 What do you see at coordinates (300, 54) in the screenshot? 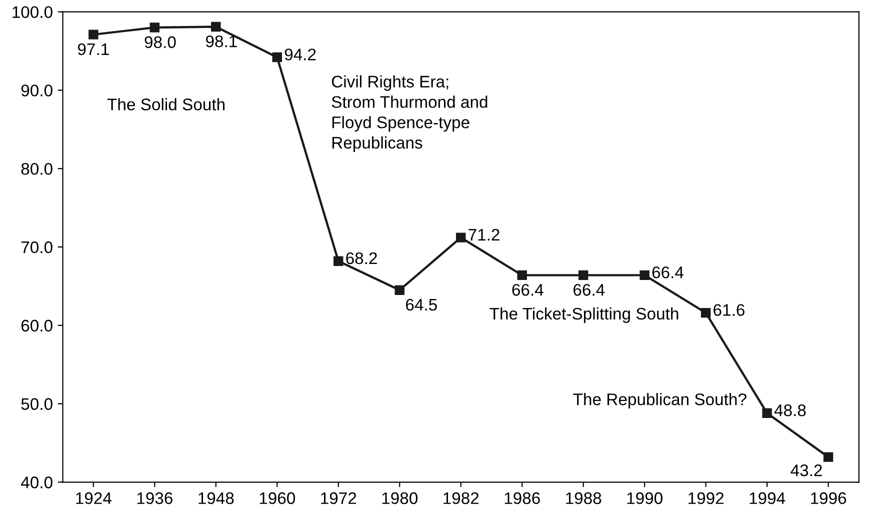
I see `text: 94.2` at bounding box center [300, 54].